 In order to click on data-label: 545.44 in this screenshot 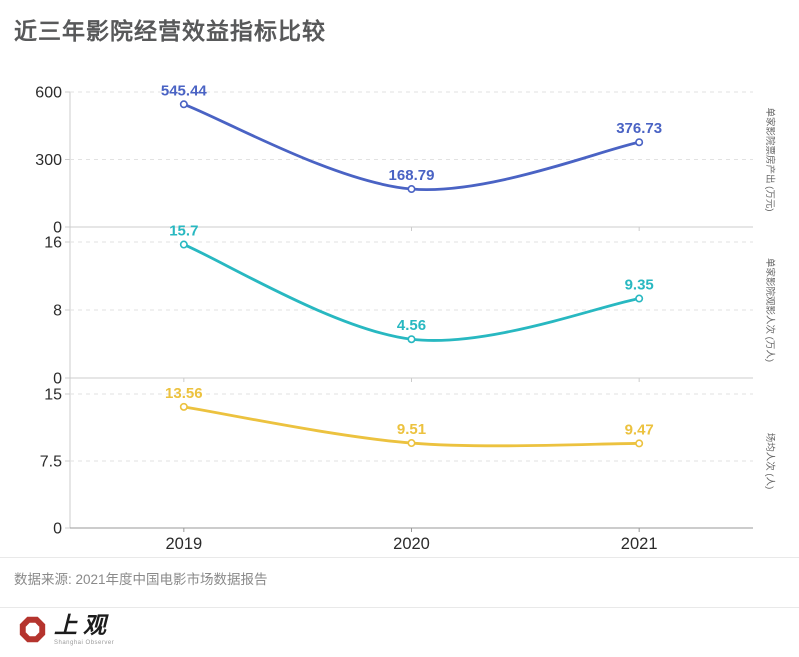, I will do `click(184, 90)`.